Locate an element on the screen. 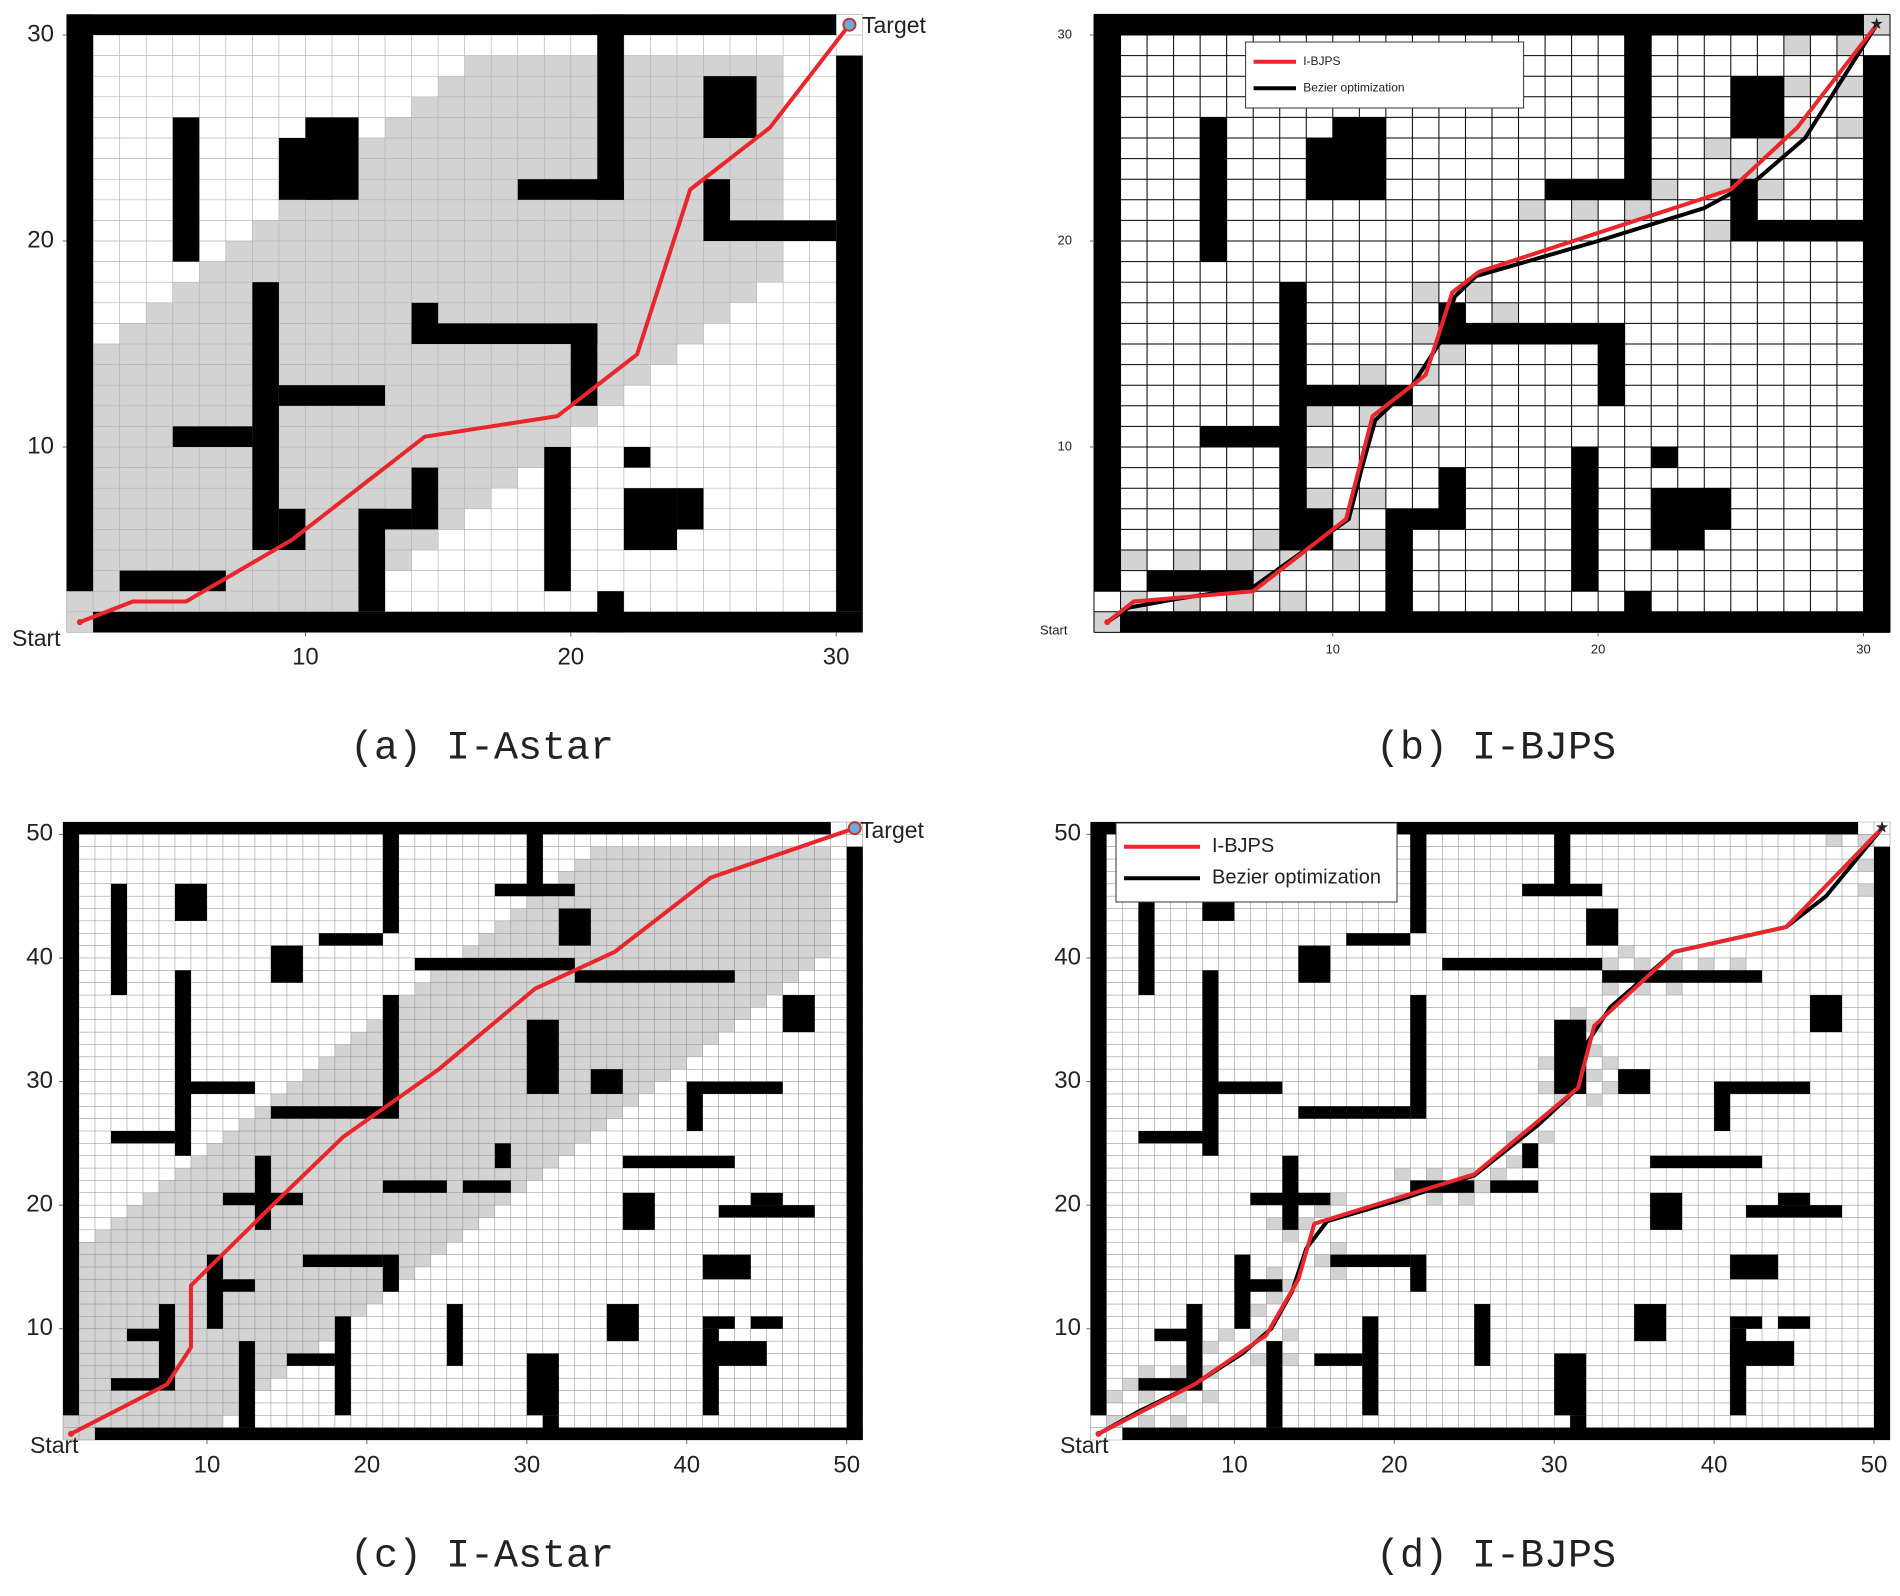 Image resolution: width=1900 pixels, height=1596 pixels. target-marker: ★ is located at coordinates (1882, 827).